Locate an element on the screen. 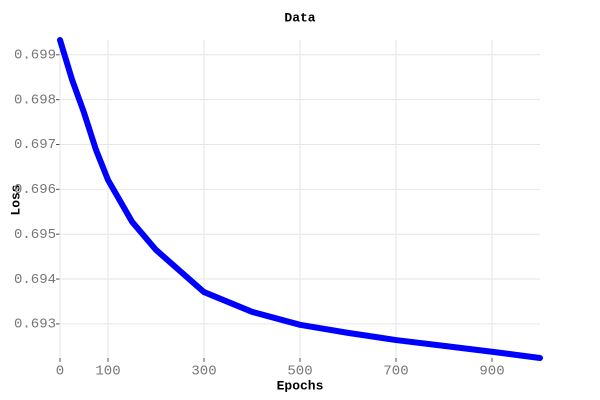 The height and width of the screenshot is (400, 600). x-tick-label: 900 is located at coordinates (491, 372).